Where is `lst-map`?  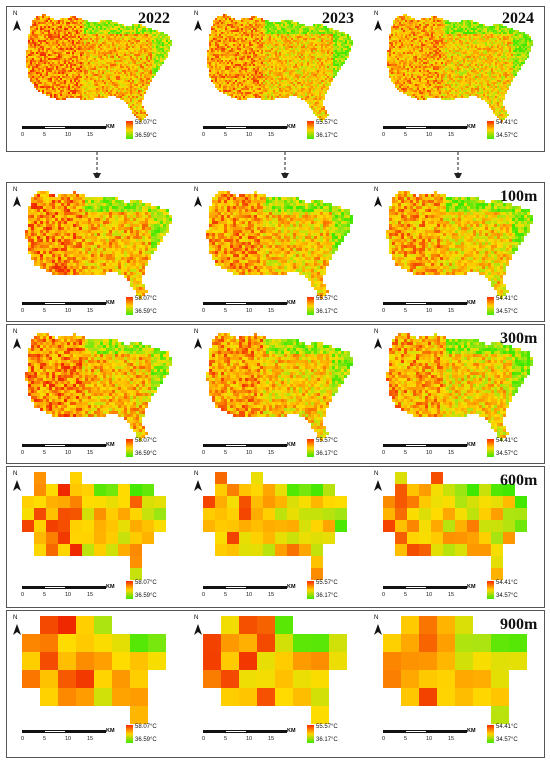
lst-map is located at coordinates (280, 68).